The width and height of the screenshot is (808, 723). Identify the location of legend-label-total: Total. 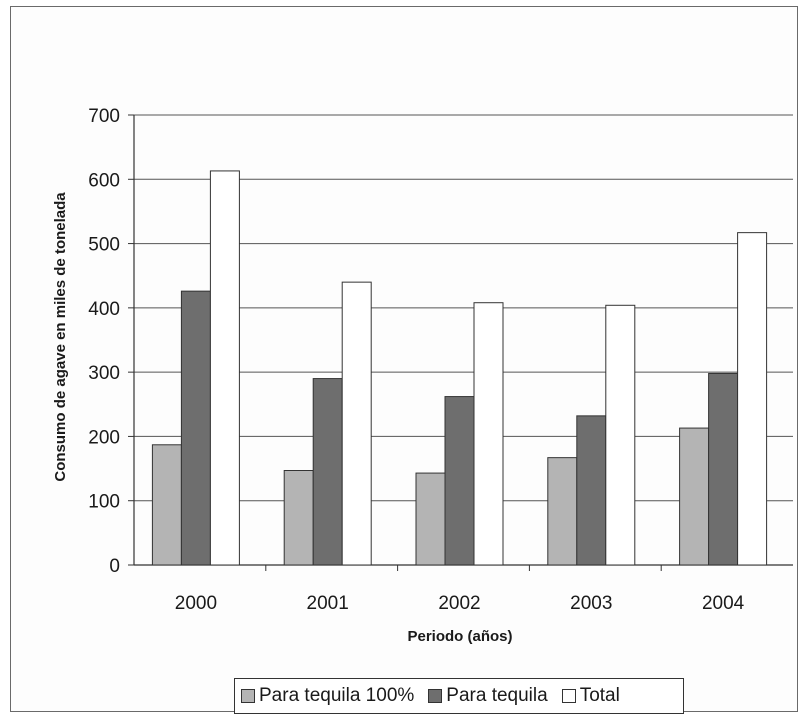
(599, 695).